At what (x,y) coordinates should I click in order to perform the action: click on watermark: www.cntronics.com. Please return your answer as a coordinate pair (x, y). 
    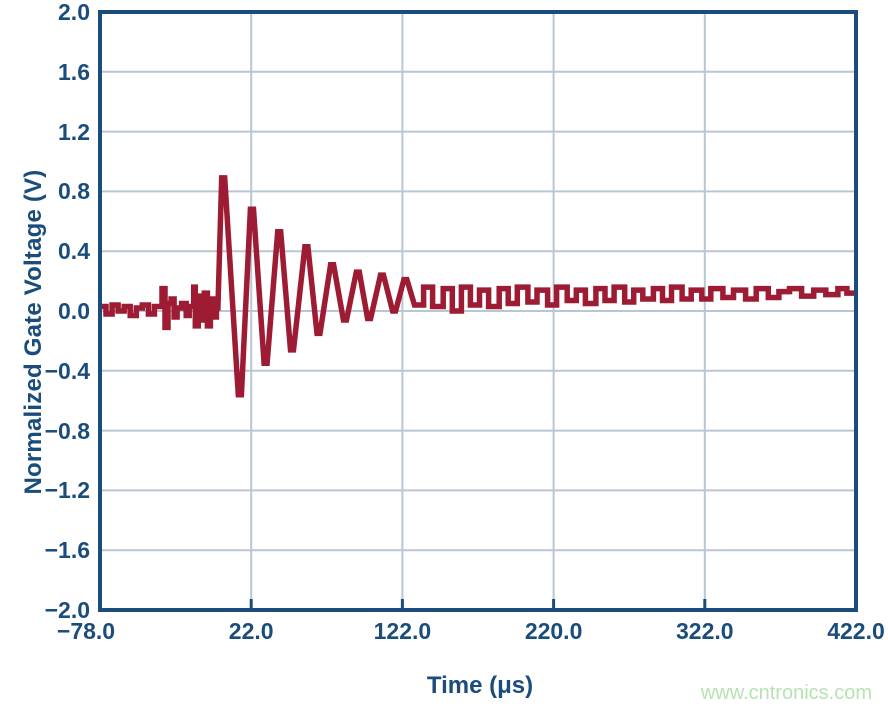
    Looking at the image, I should click on (786, 693).